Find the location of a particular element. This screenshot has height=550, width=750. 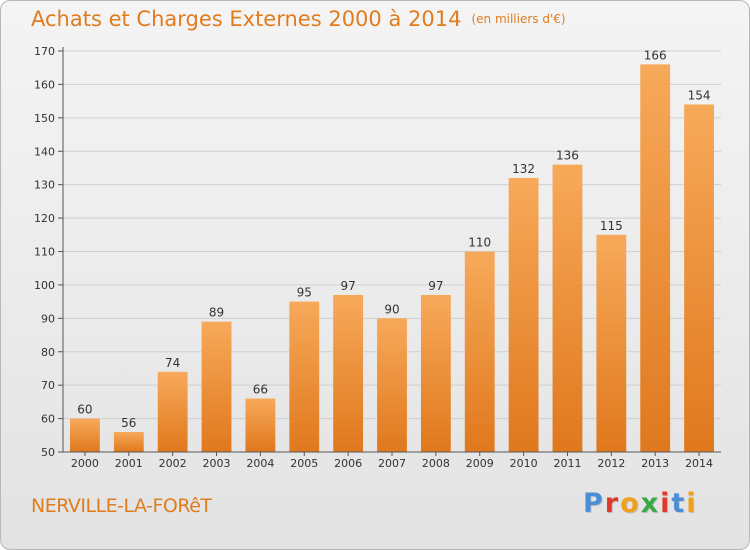

x-tick-label: 2007 is located at coordinates (392, 463).